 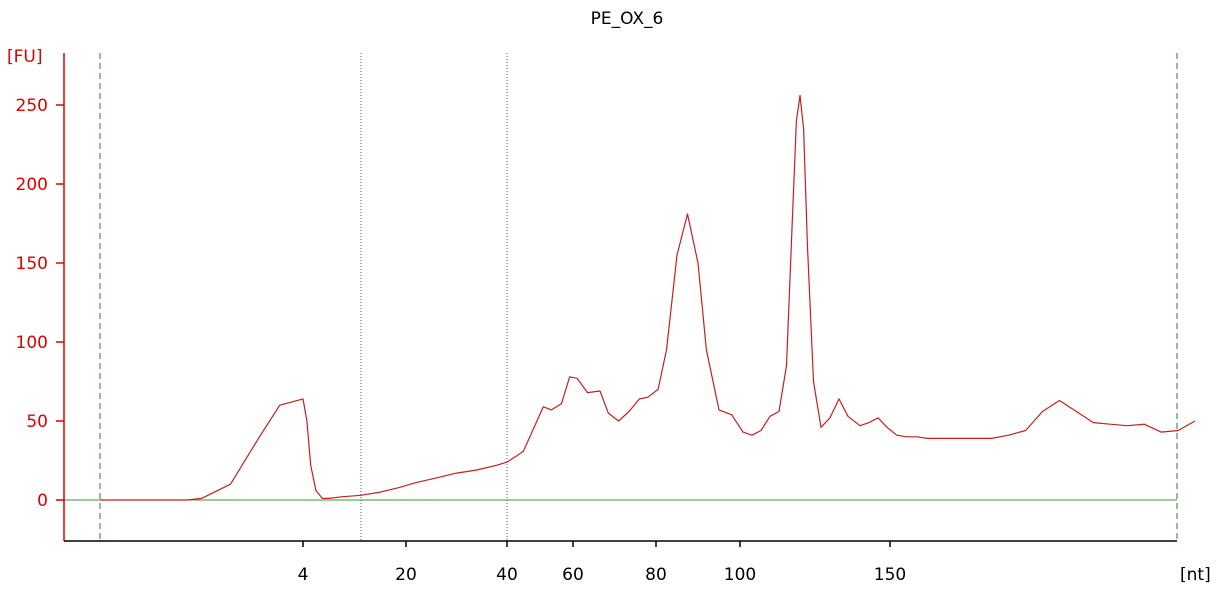 What do you see at coordinates (890, 575) in the screenshot?
I see `x-tick-label: 150` at bounding box center [890, 575].